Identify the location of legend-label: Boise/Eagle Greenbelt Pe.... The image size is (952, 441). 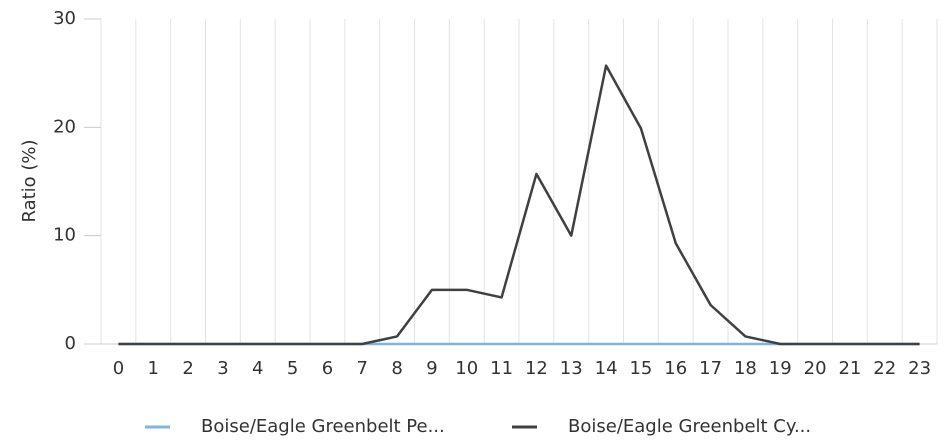
(323, 426).